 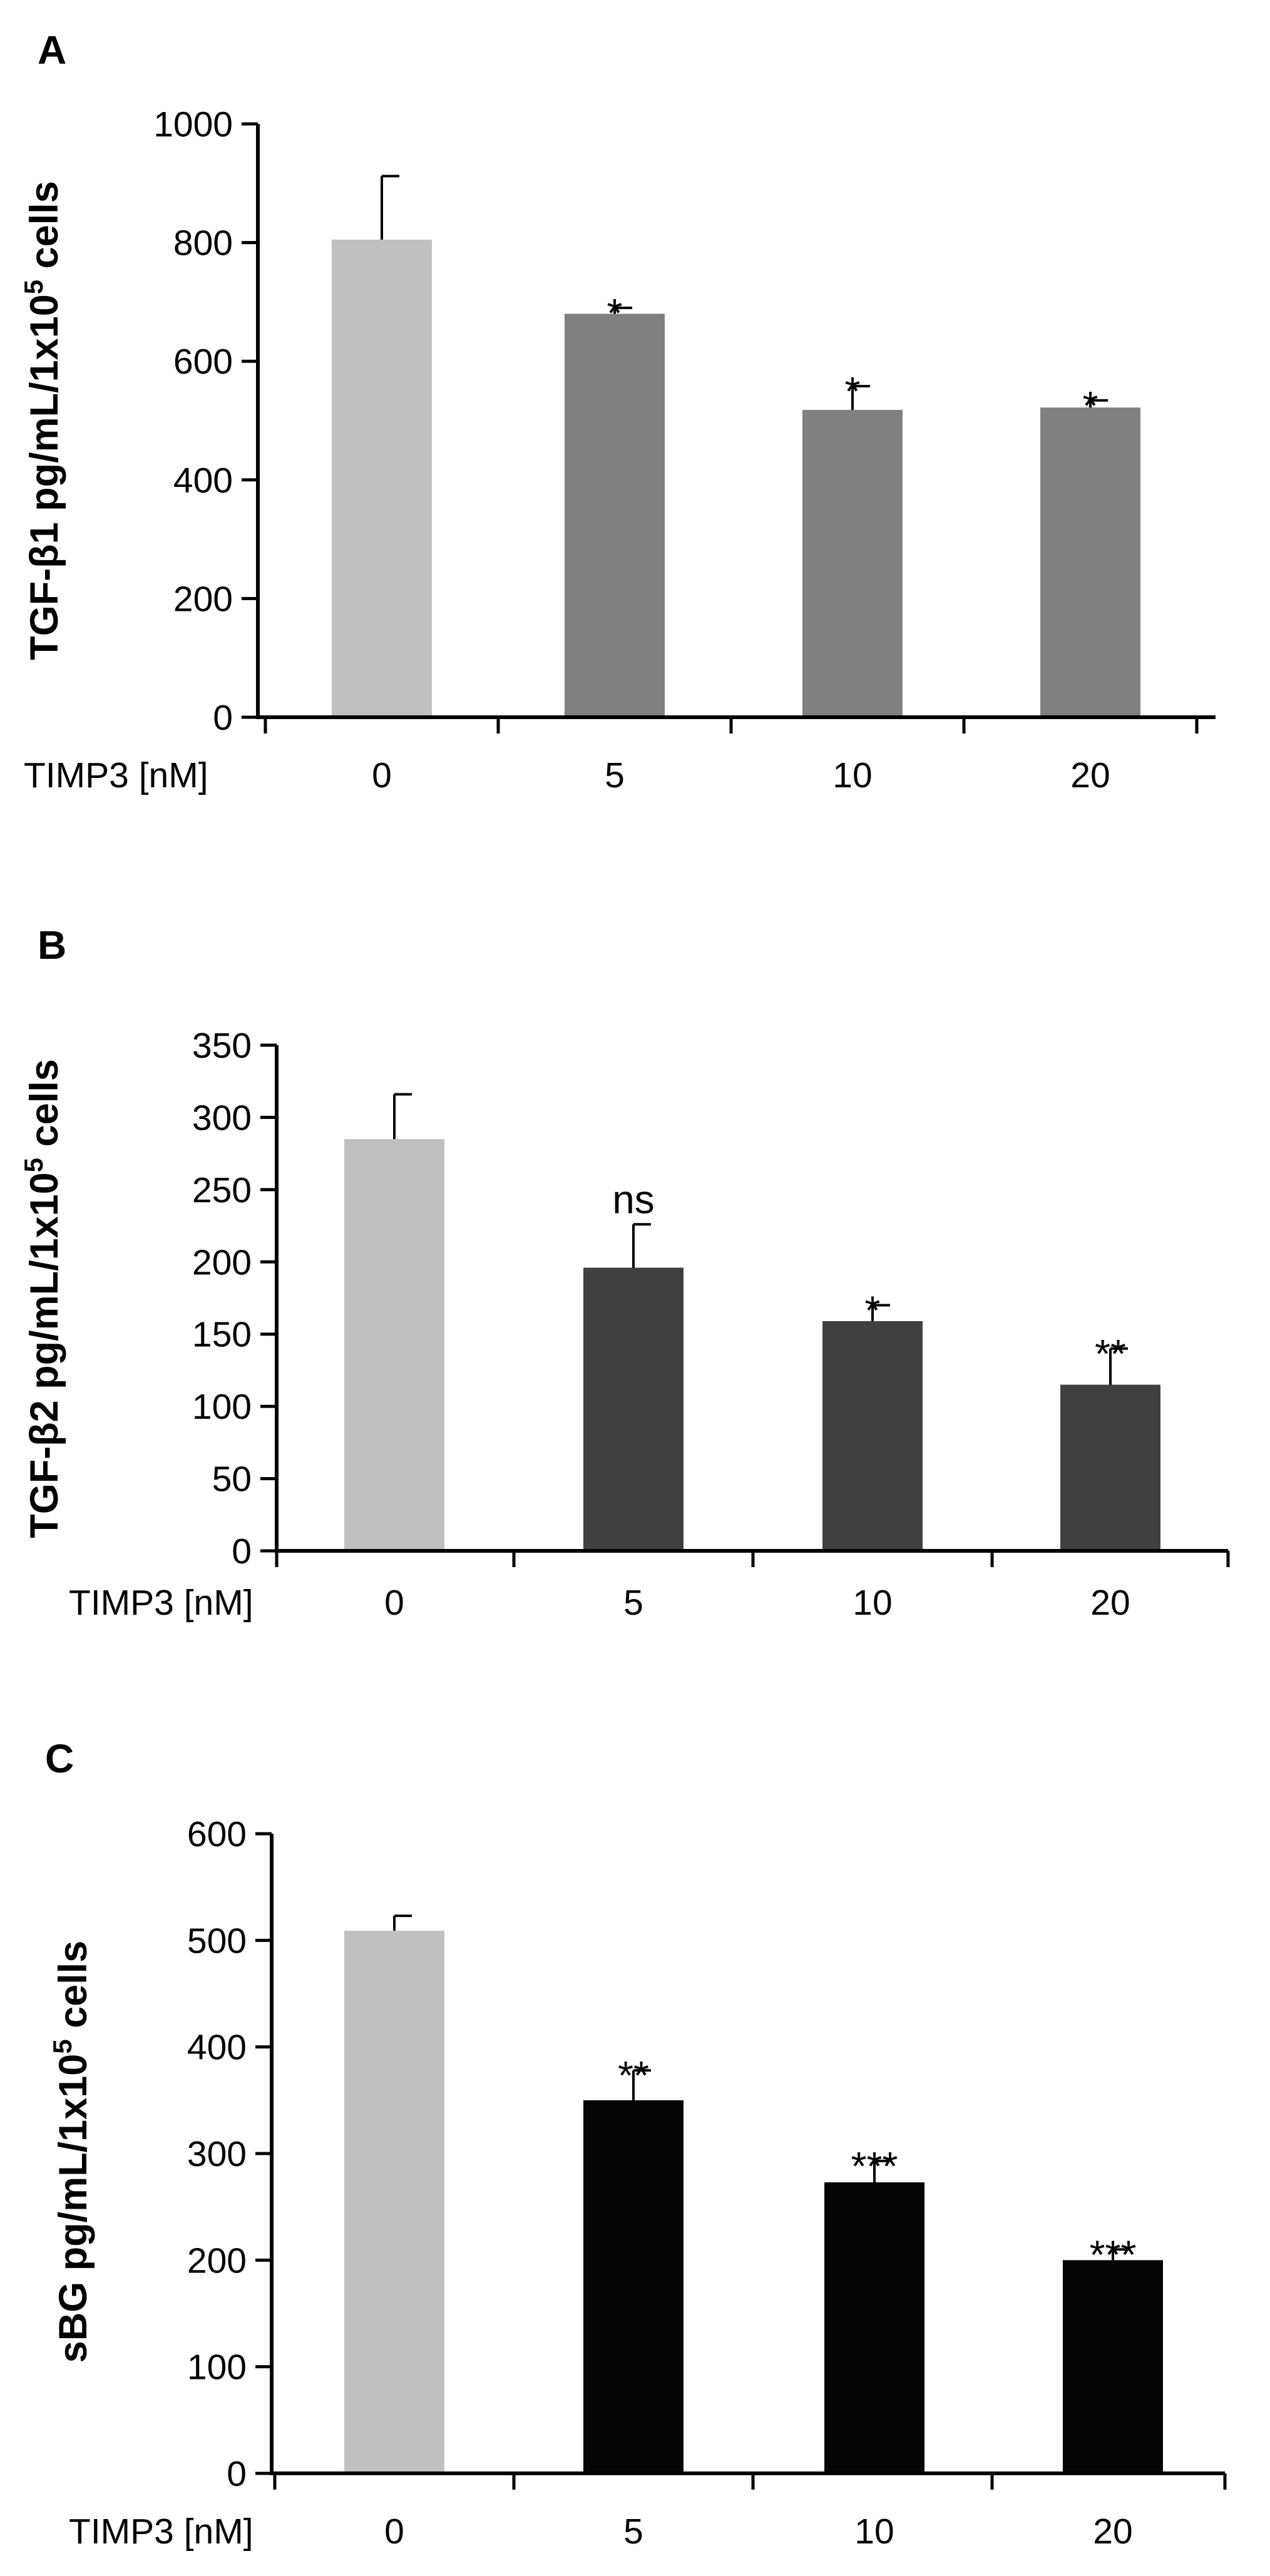 What do you see at coordinates (44, 1355) in the screenshot?
I see `y-axis-title-main: TGF-β2 pg/mL/1x10` at bounding box center [44, 1355].